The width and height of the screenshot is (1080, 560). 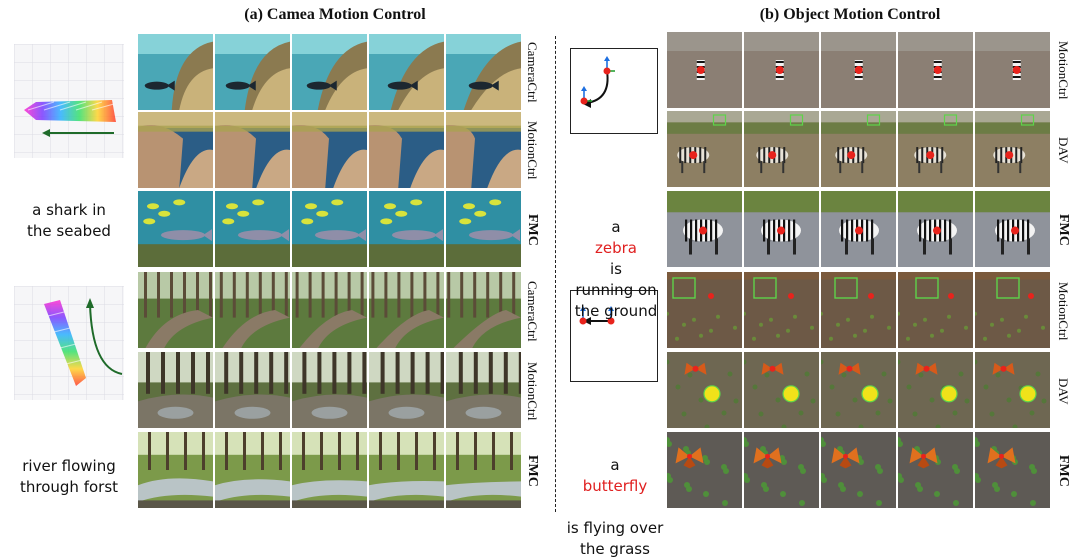 I want to click on result-strip-cameractrl-river, so click(x=329, y=310).